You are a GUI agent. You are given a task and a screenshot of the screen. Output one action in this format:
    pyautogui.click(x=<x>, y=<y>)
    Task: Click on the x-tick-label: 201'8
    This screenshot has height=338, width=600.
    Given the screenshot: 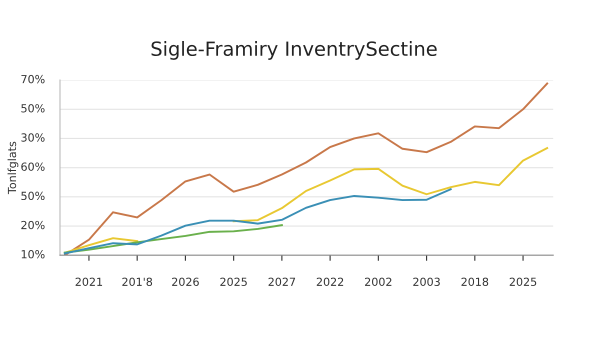 What is the action you would take?
    pyautogui.click(x=137, y=282)
    